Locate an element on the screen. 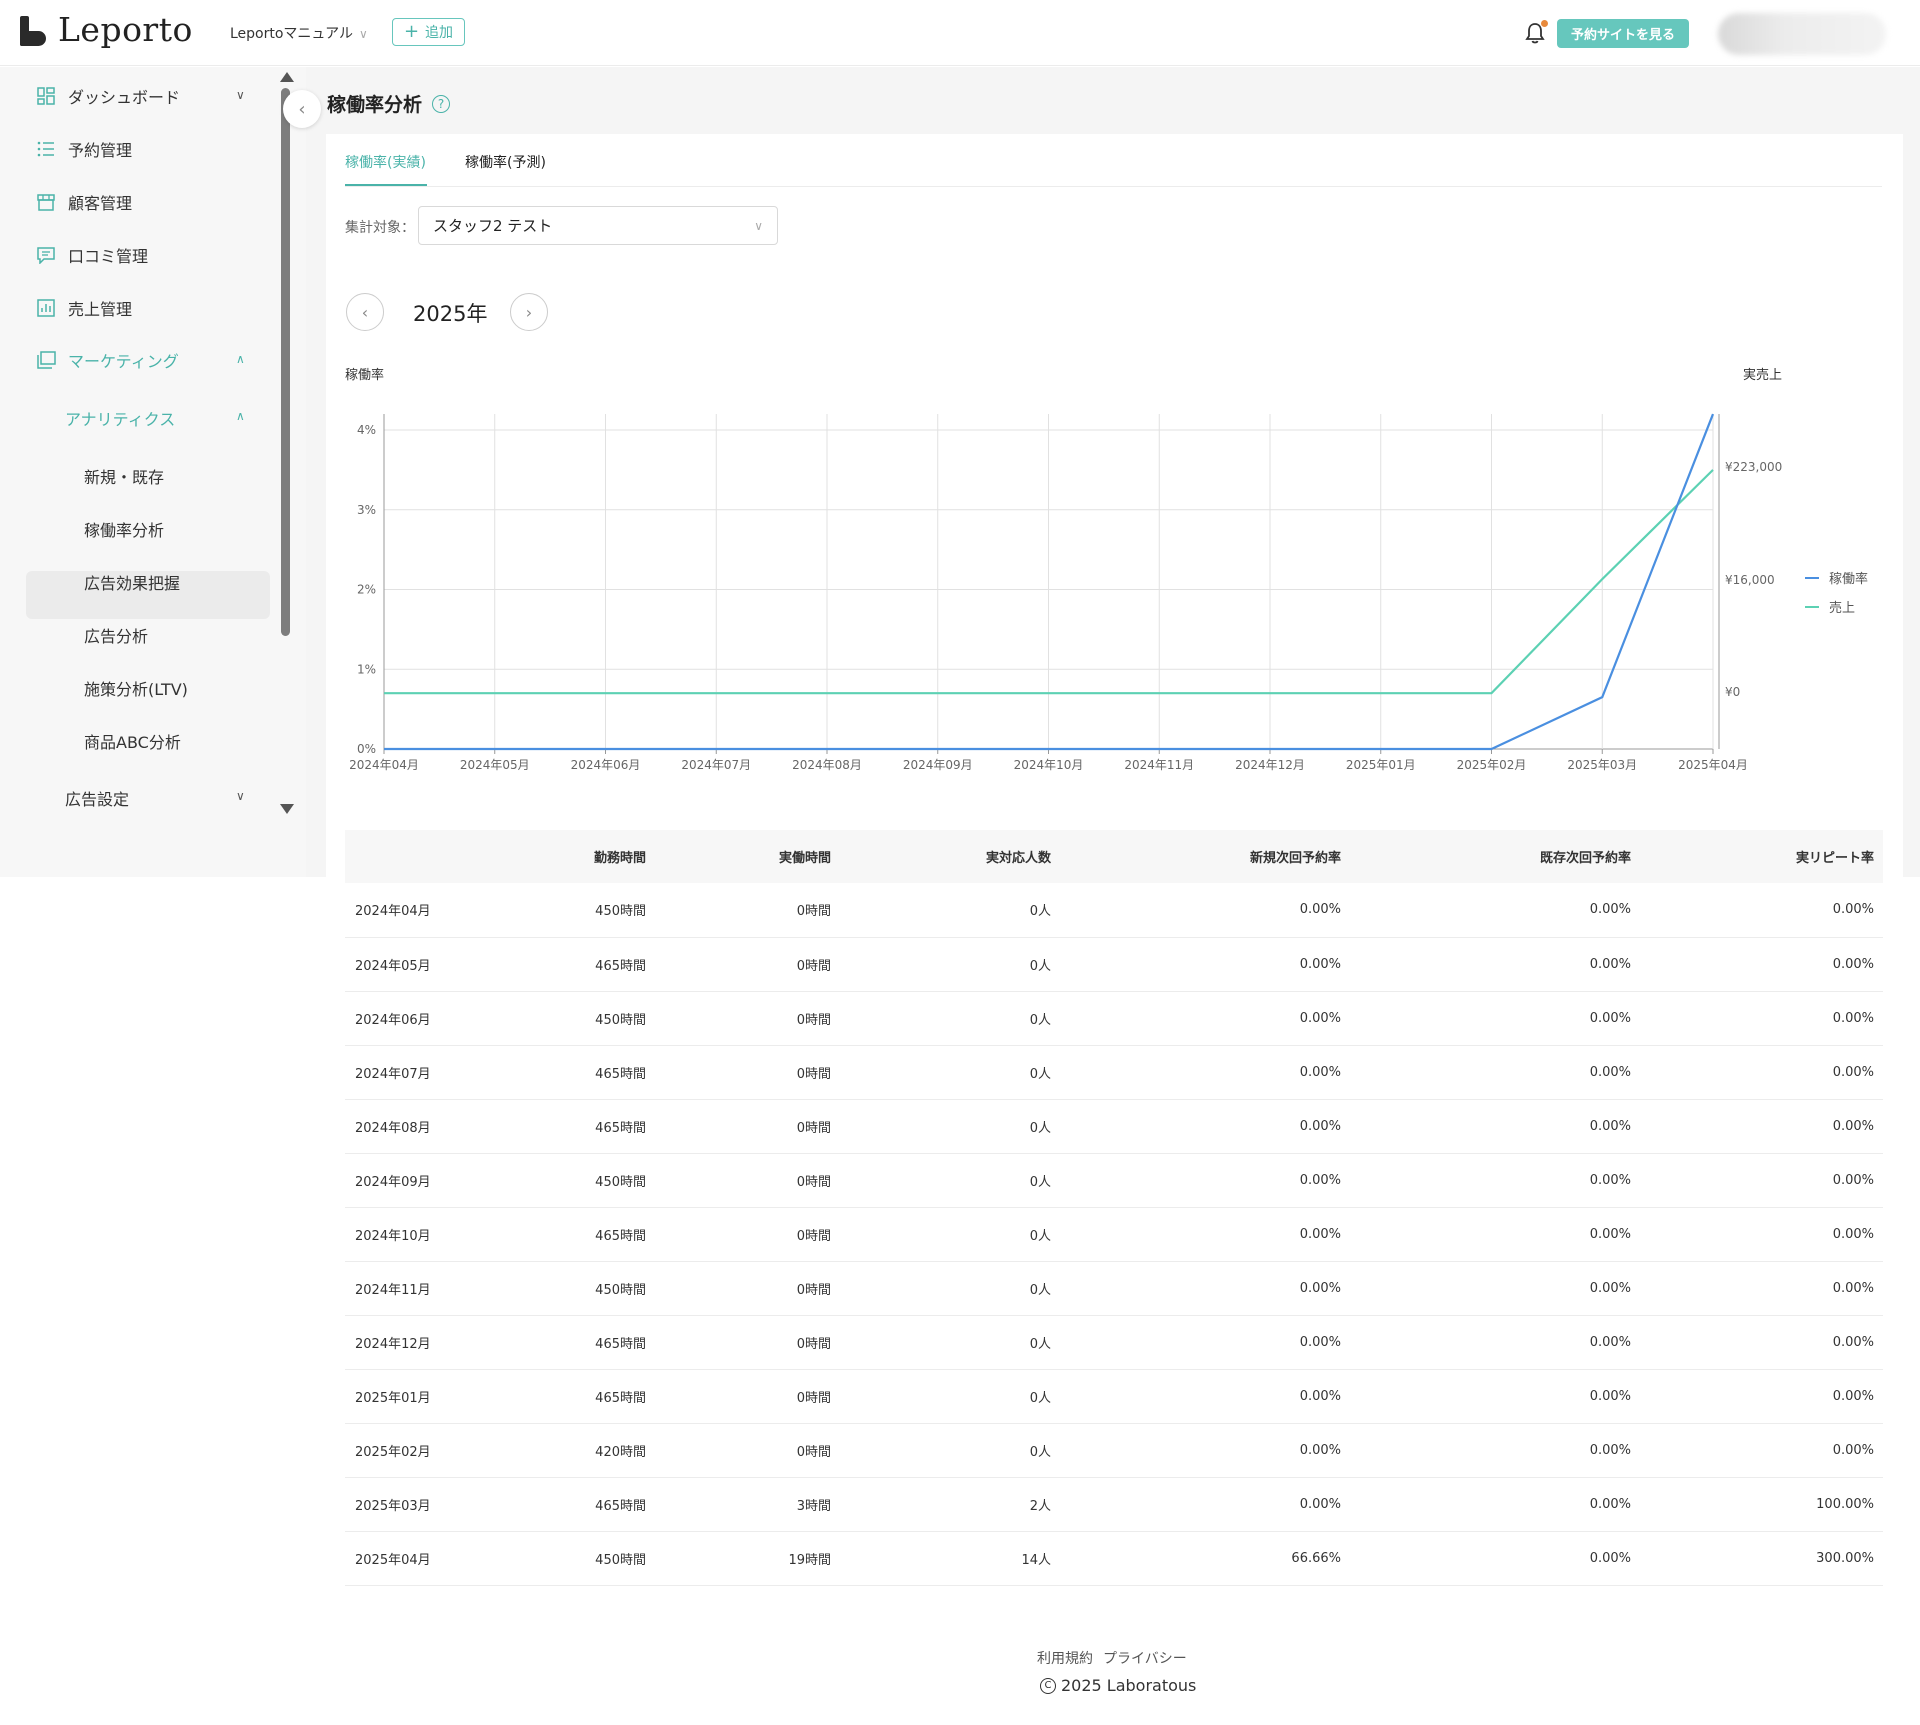 This screenshot has width=1920, height=1725. next-year-button: › is located at coordinates (529, 312).